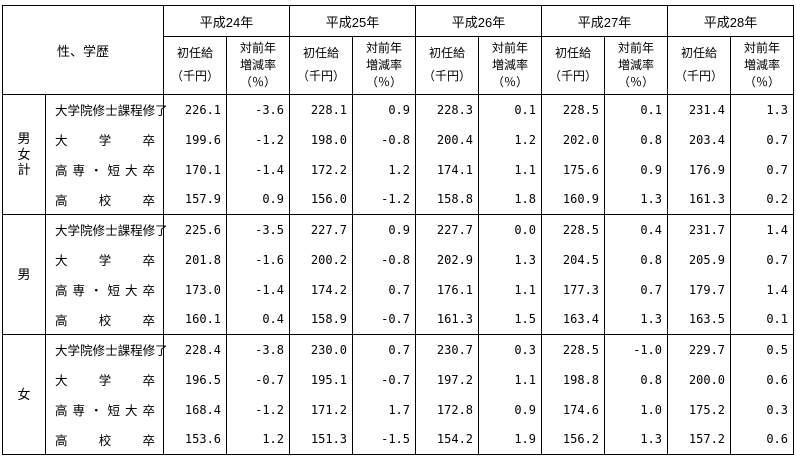 The image size is (796, 460). What do you see at coordinates (699, 409) in the screenshot?
I see `salary-value: 175.2` at bounding box center [699, 409].